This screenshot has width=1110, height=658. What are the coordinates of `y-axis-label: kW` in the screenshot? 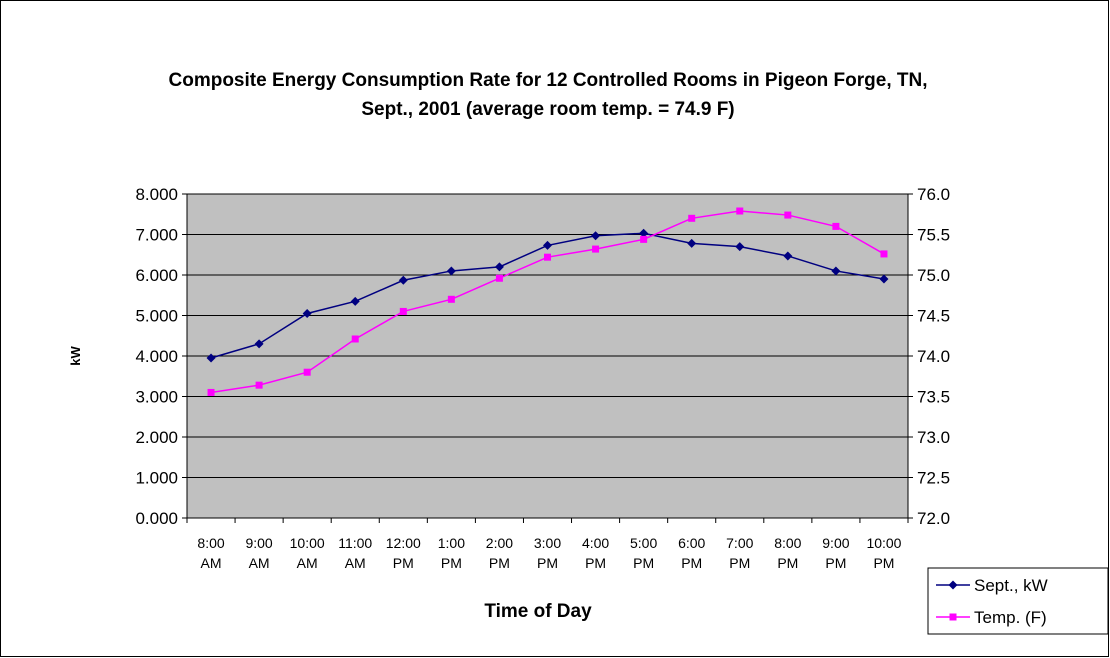 It's located at (75, 356).